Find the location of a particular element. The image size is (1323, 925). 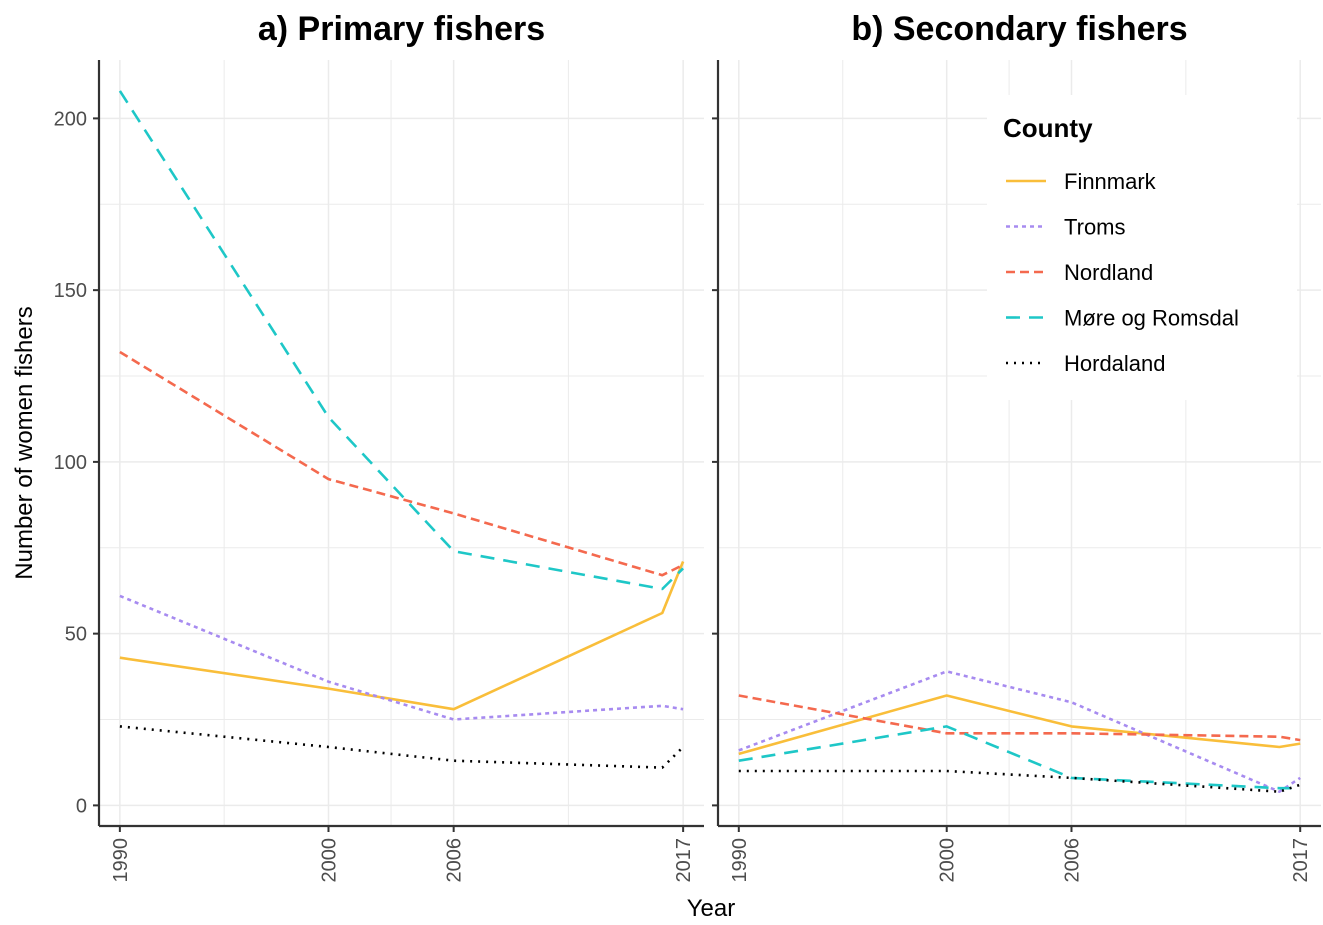

y-tick-label: 50 is located at coordinates (76, 635).